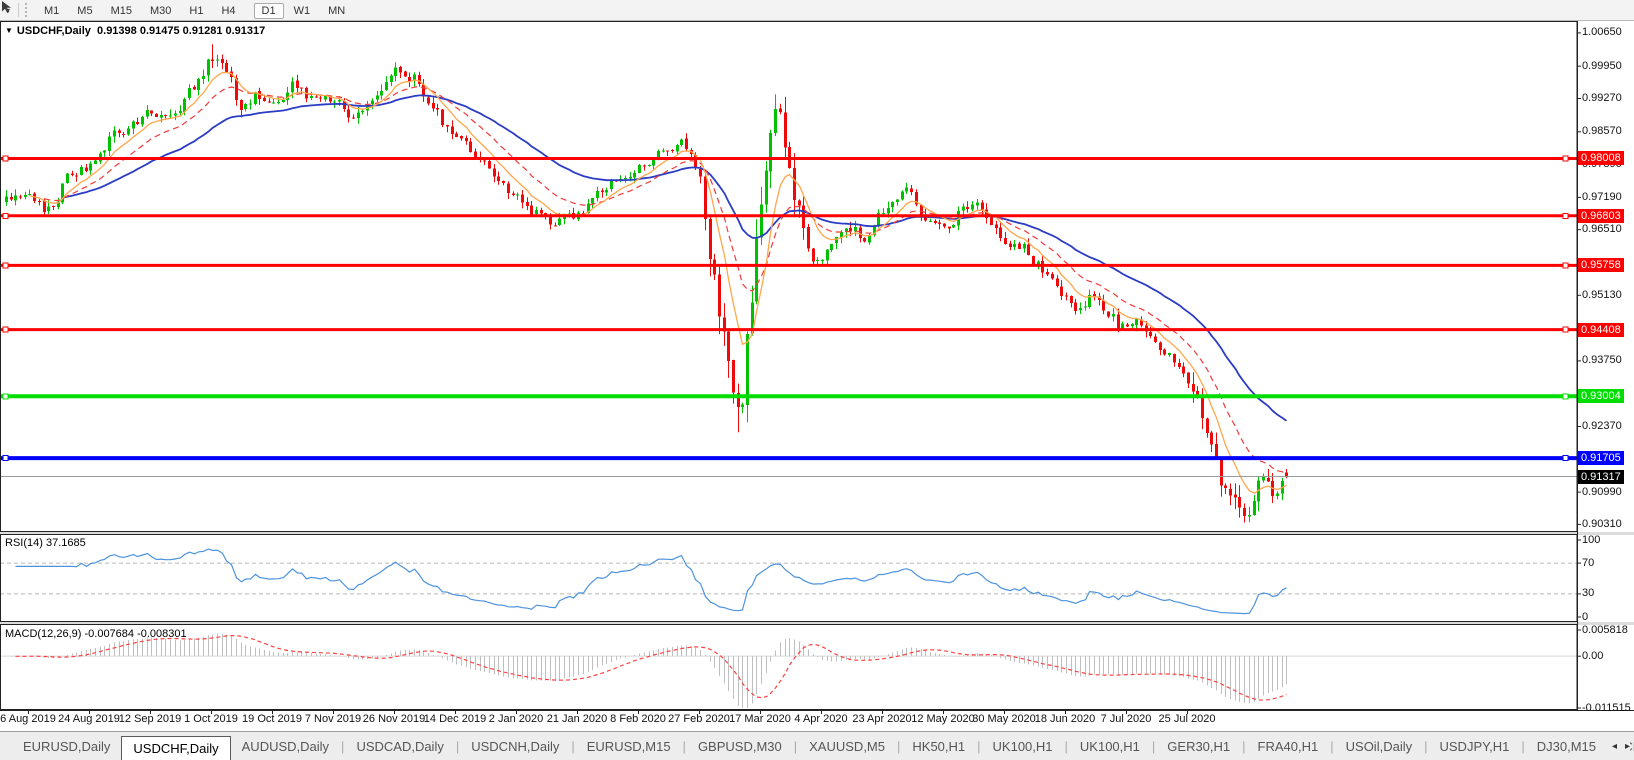 The image size is (1634, 760). What do you see at coordinates (1379, 746) in the screenshot?
I see `tab-usoil-daily: USOil,Daily` at bounding box center [1379, 746].